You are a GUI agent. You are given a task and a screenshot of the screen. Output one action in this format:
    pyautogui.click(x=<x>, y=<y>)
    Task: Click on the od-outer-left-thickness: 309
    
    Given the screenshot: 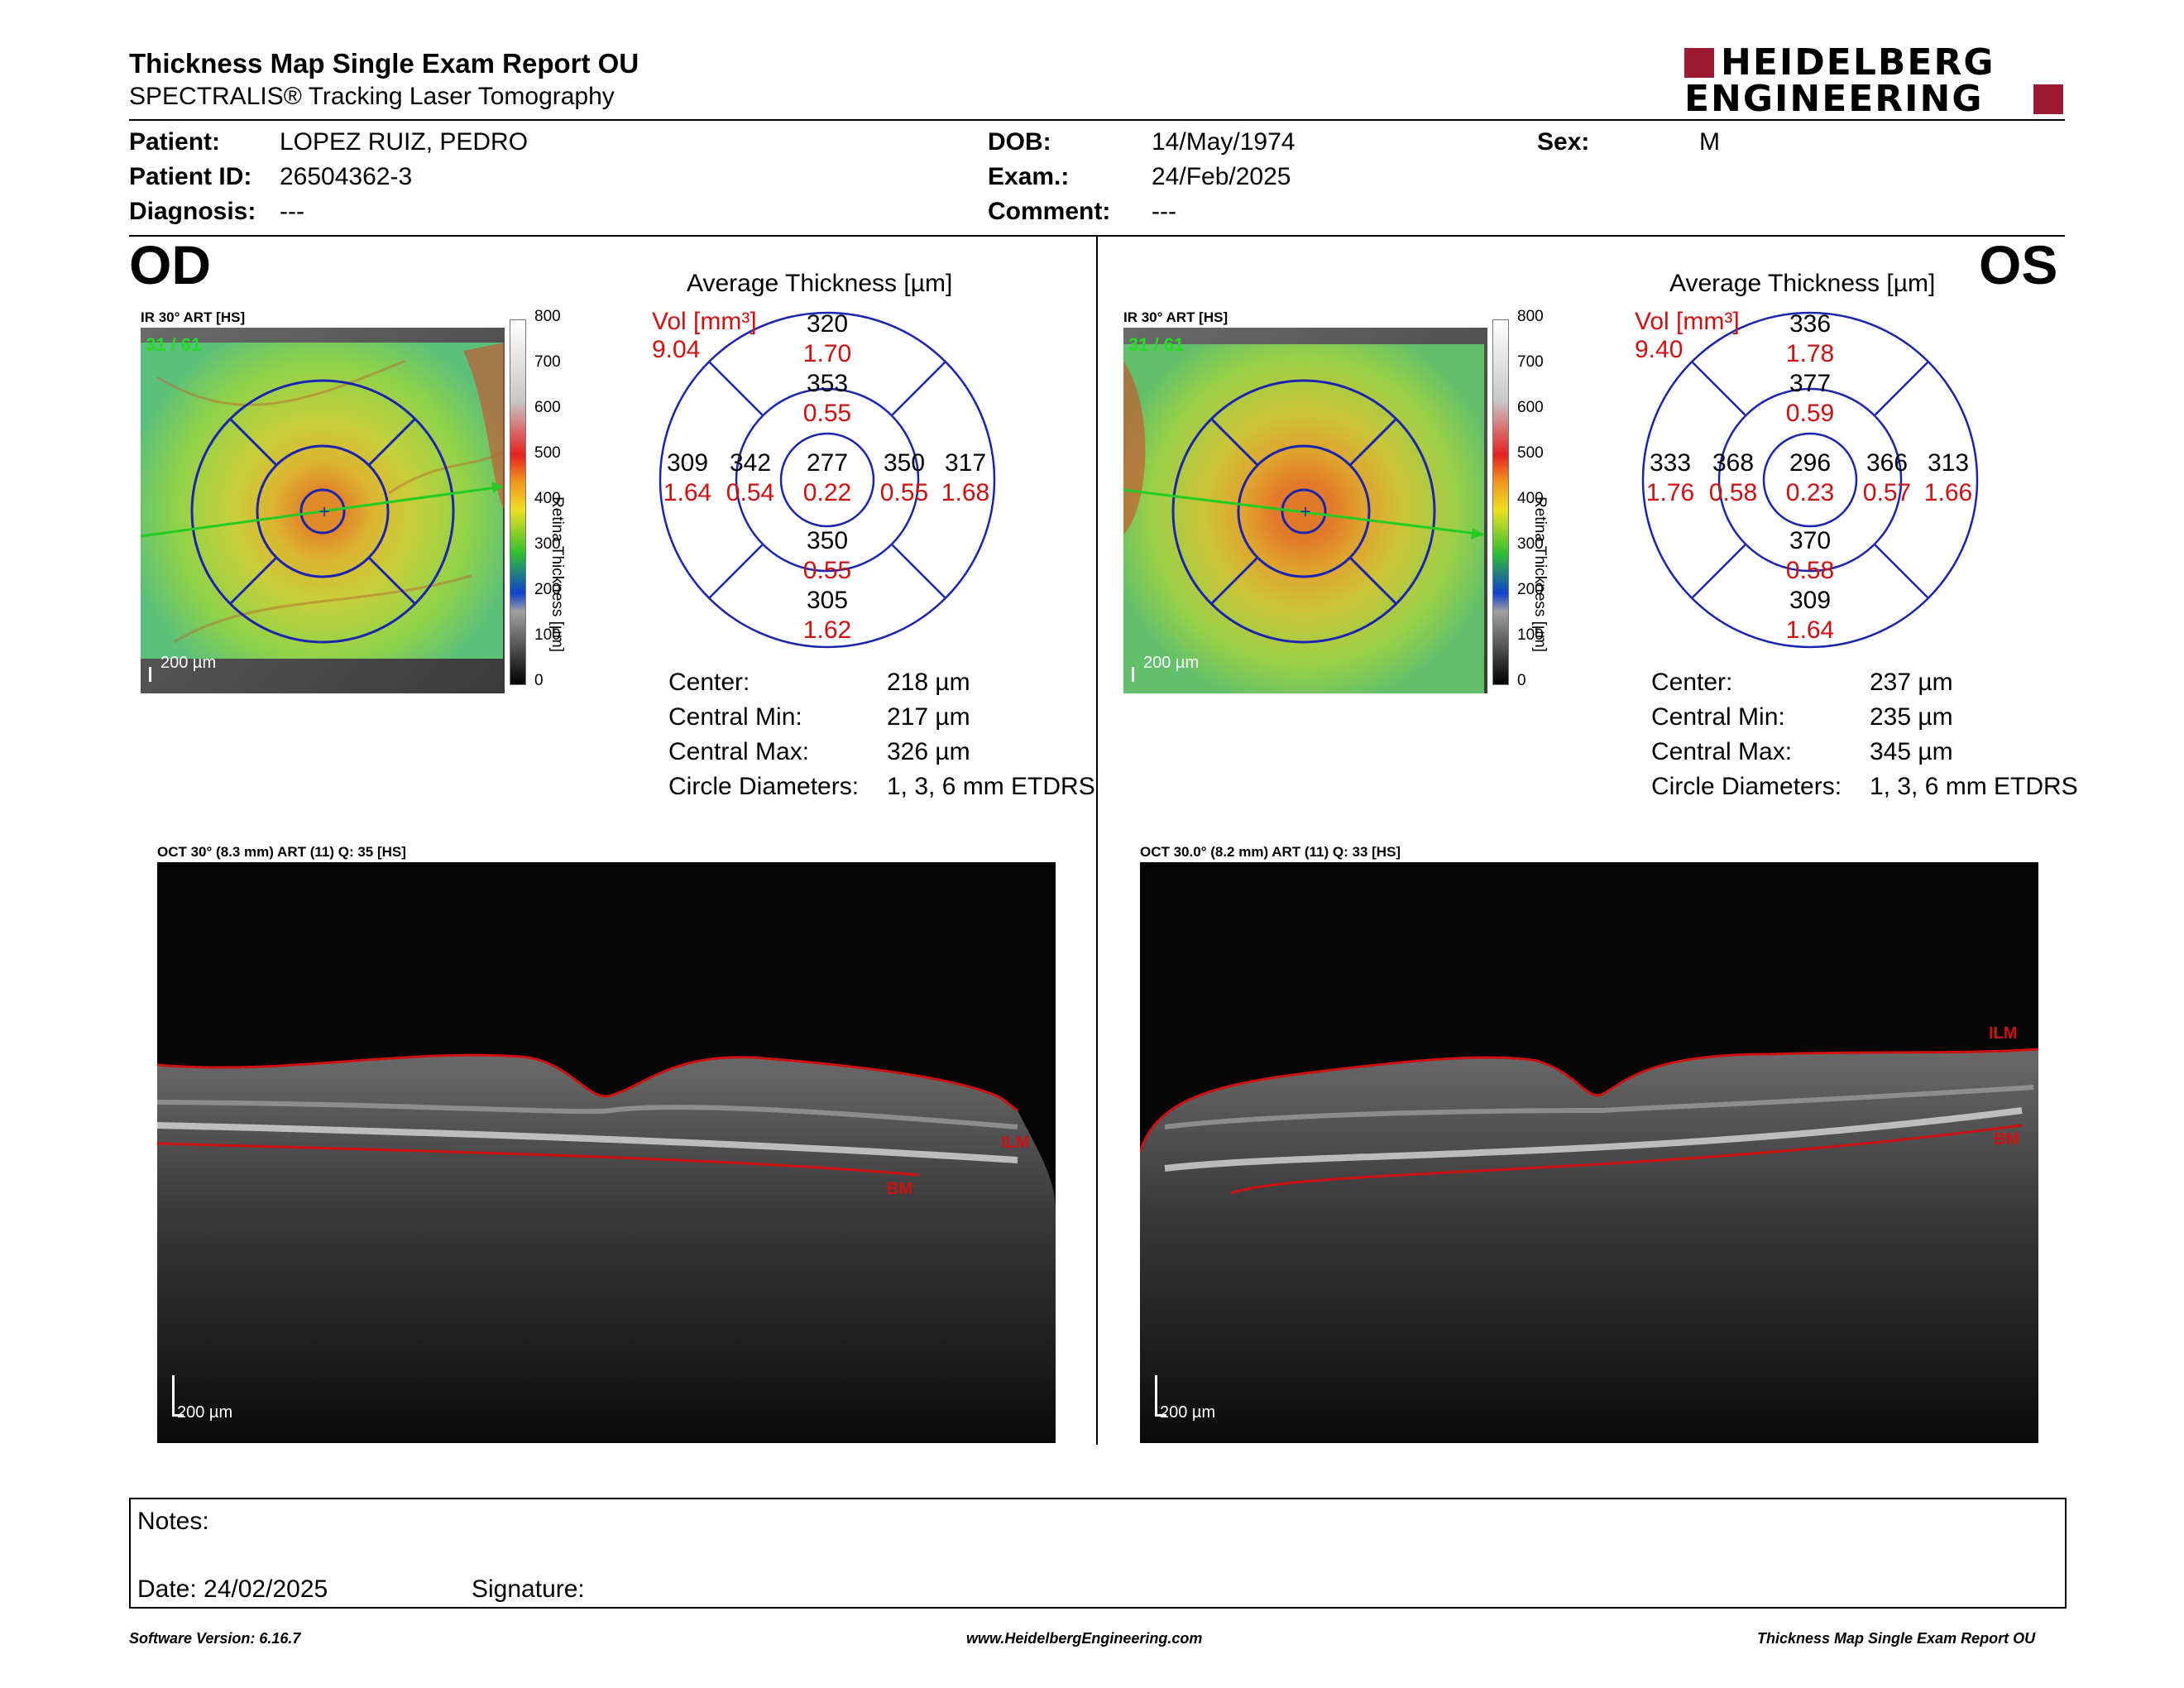 What is the action you would take?
    pyautogui.click(x=687, y=463)
    